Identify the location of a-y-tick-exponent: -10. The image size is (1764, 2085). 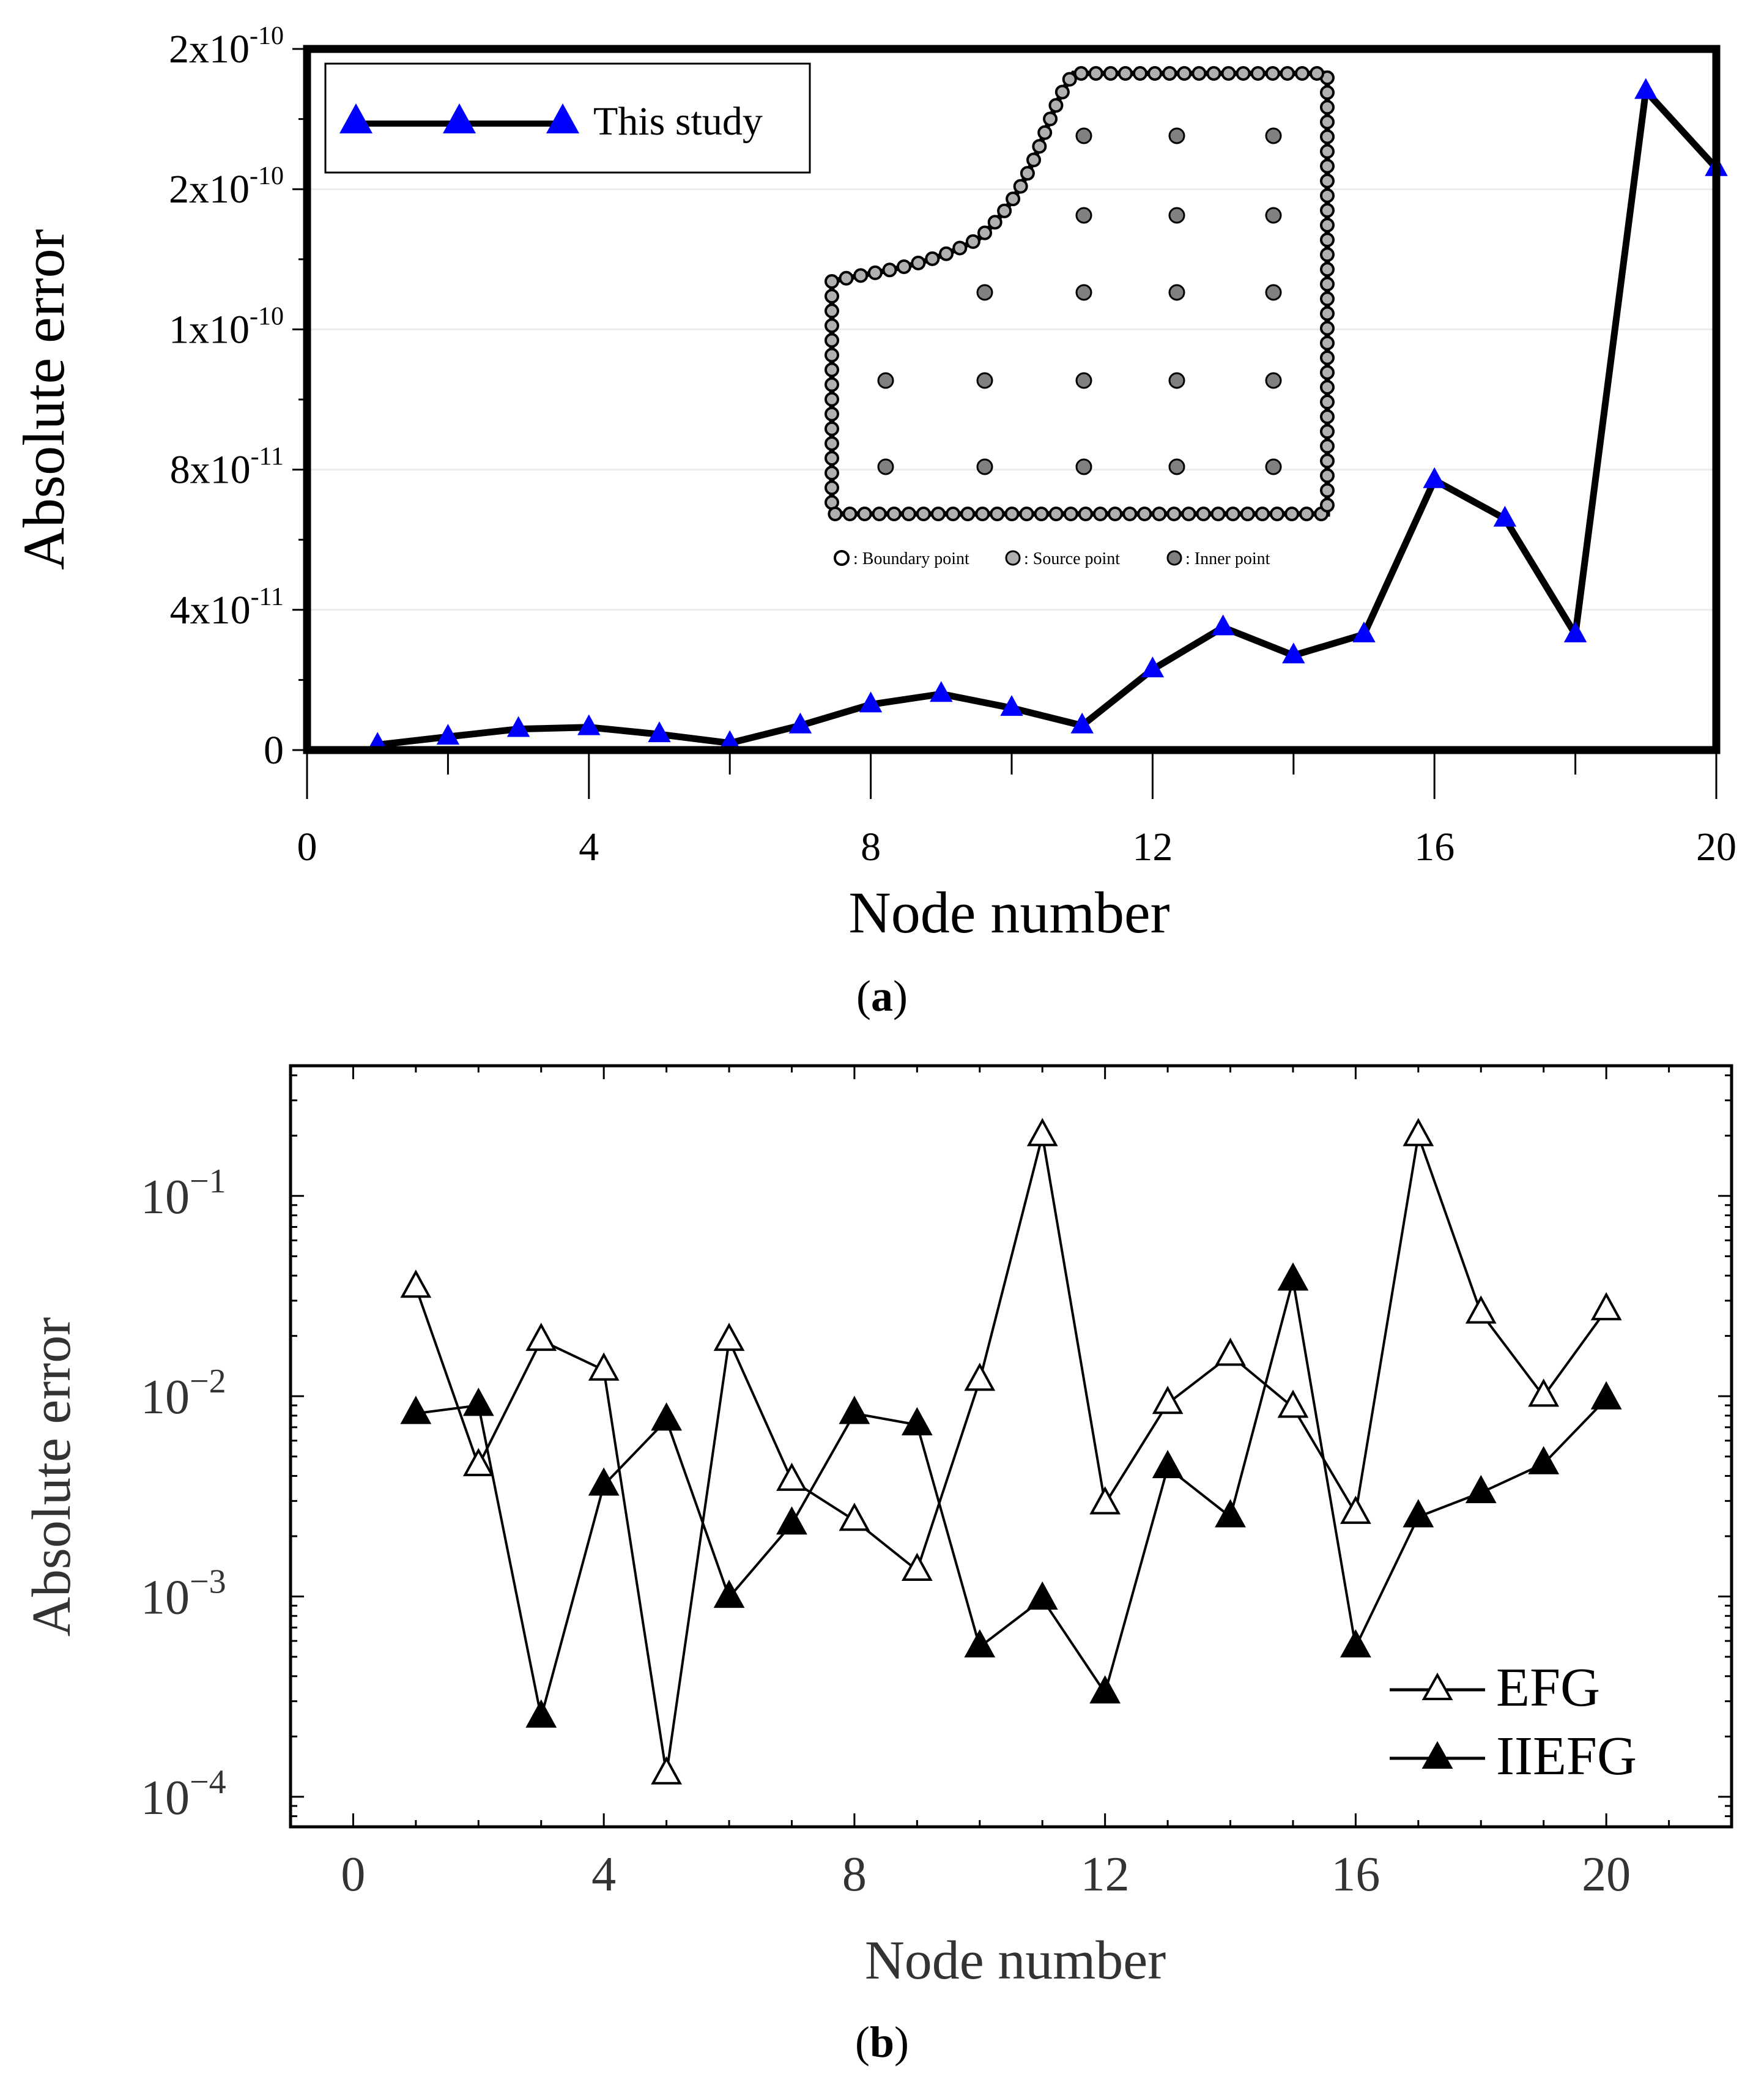
(267, 176).